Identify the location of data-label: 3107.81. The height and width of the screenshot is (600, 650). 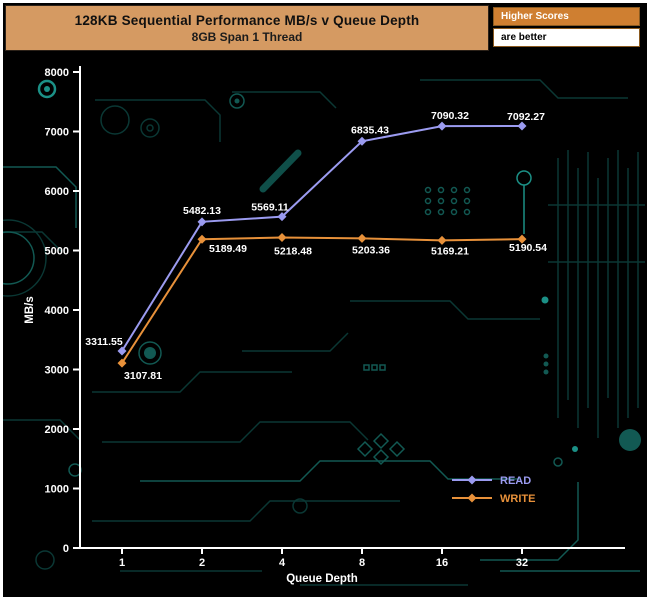
(143, 376).